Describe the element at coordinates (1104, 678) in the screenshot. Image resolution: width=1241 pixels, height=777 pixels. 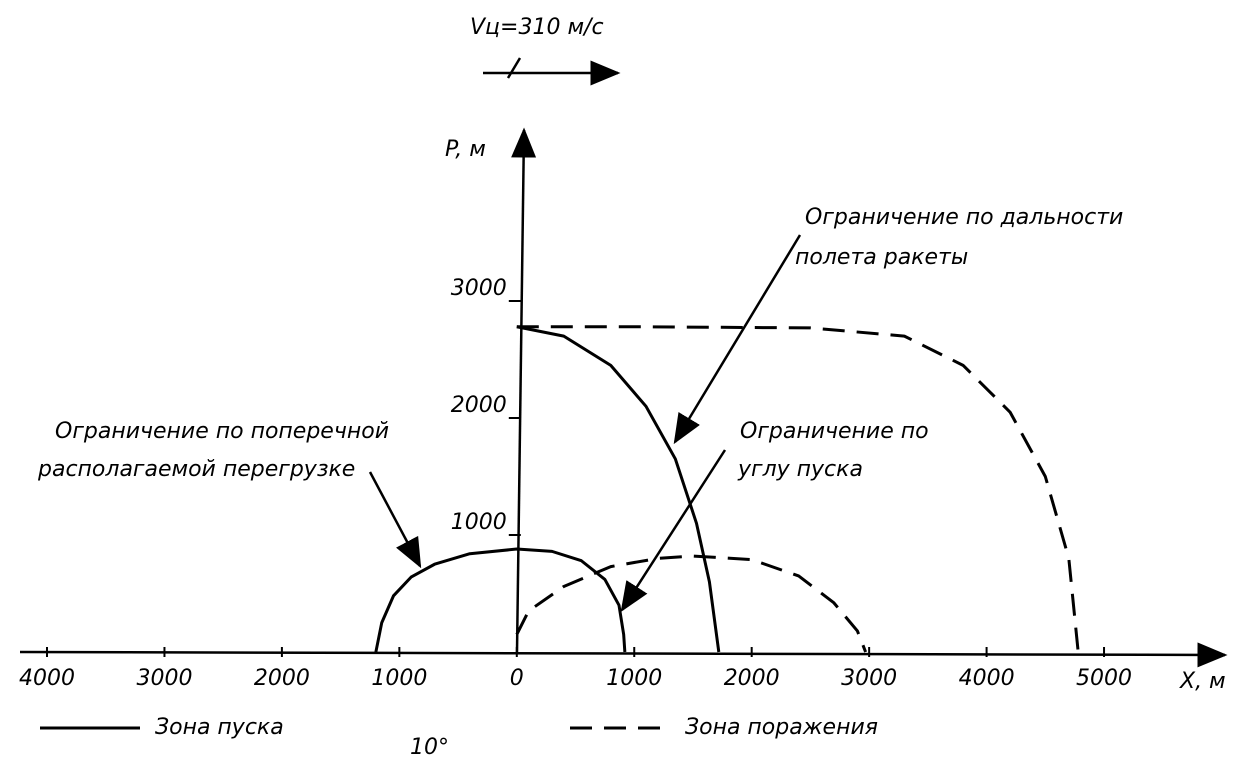
I see `x-tick-label: 5000` at that location.